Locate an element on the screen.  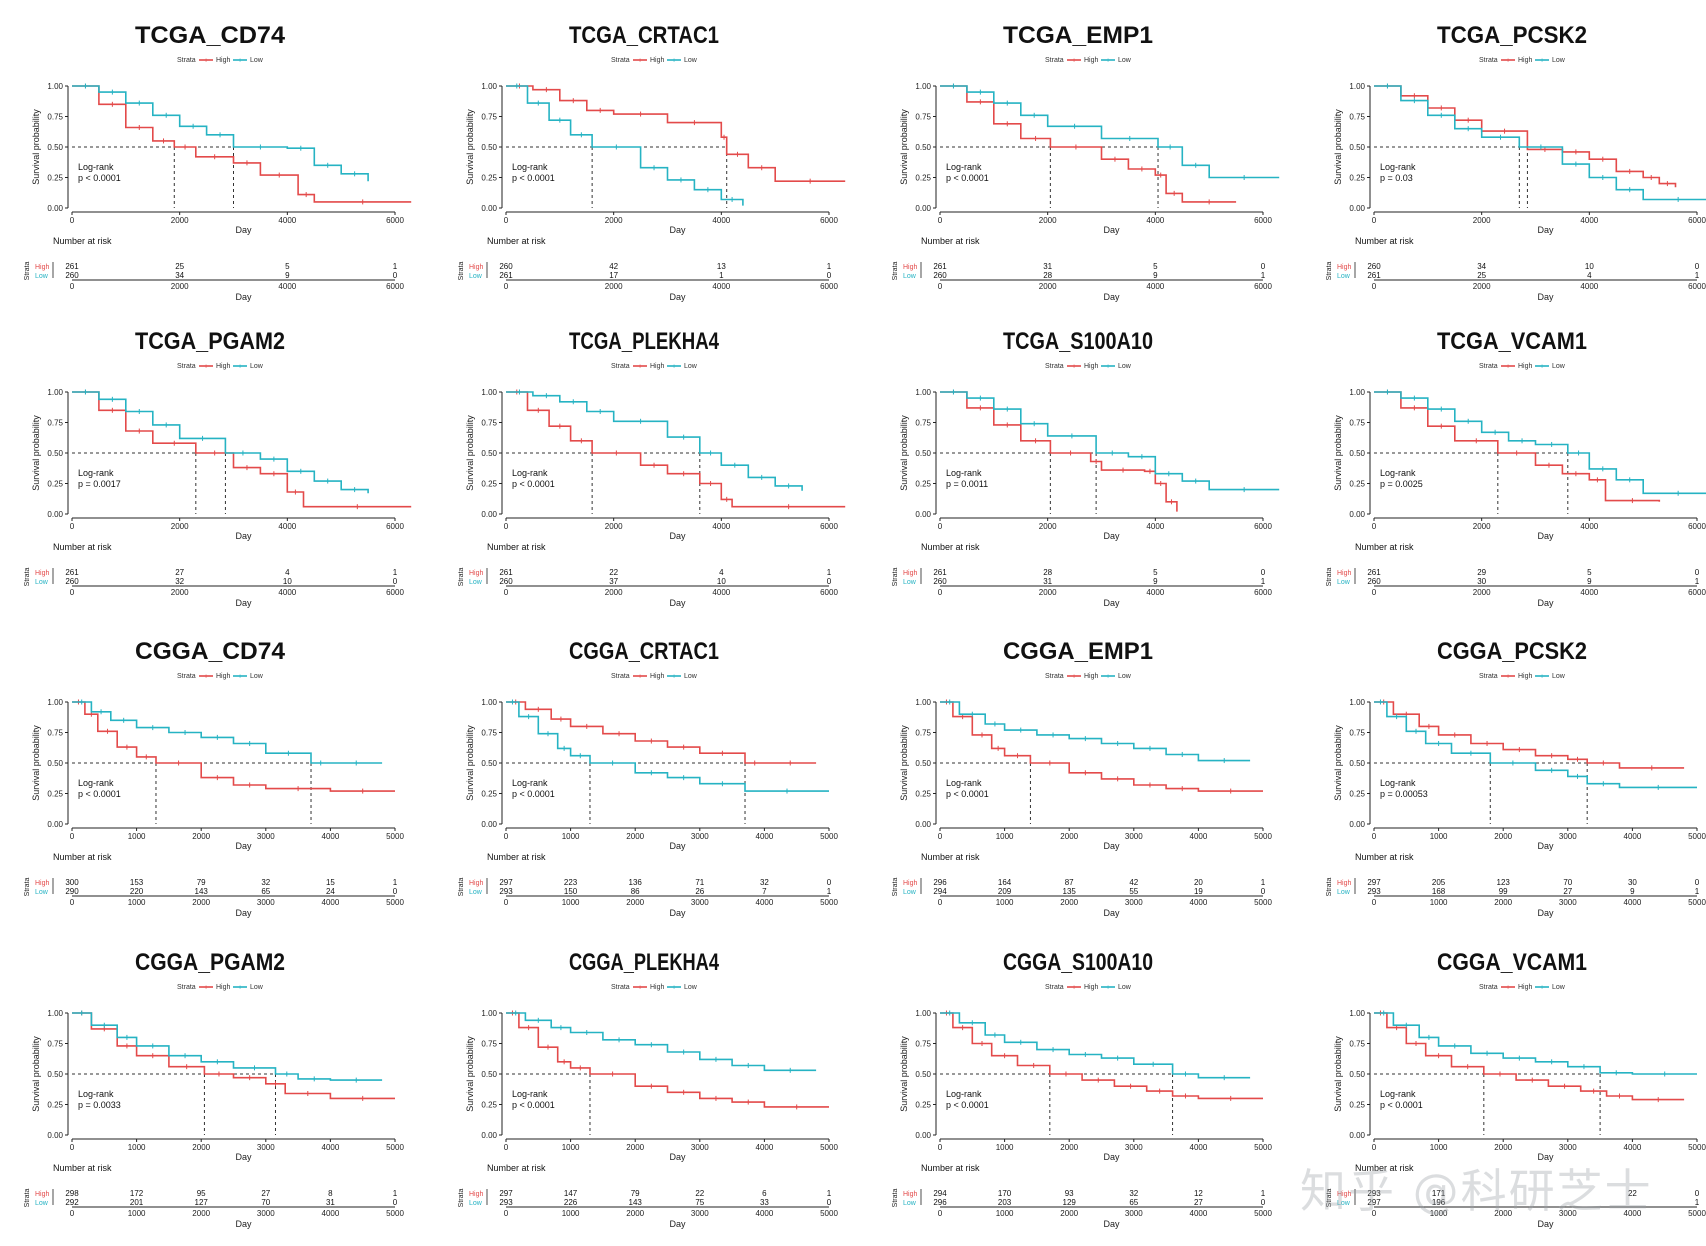
risk-high-count: 42 is located at coordinates (613, 266).